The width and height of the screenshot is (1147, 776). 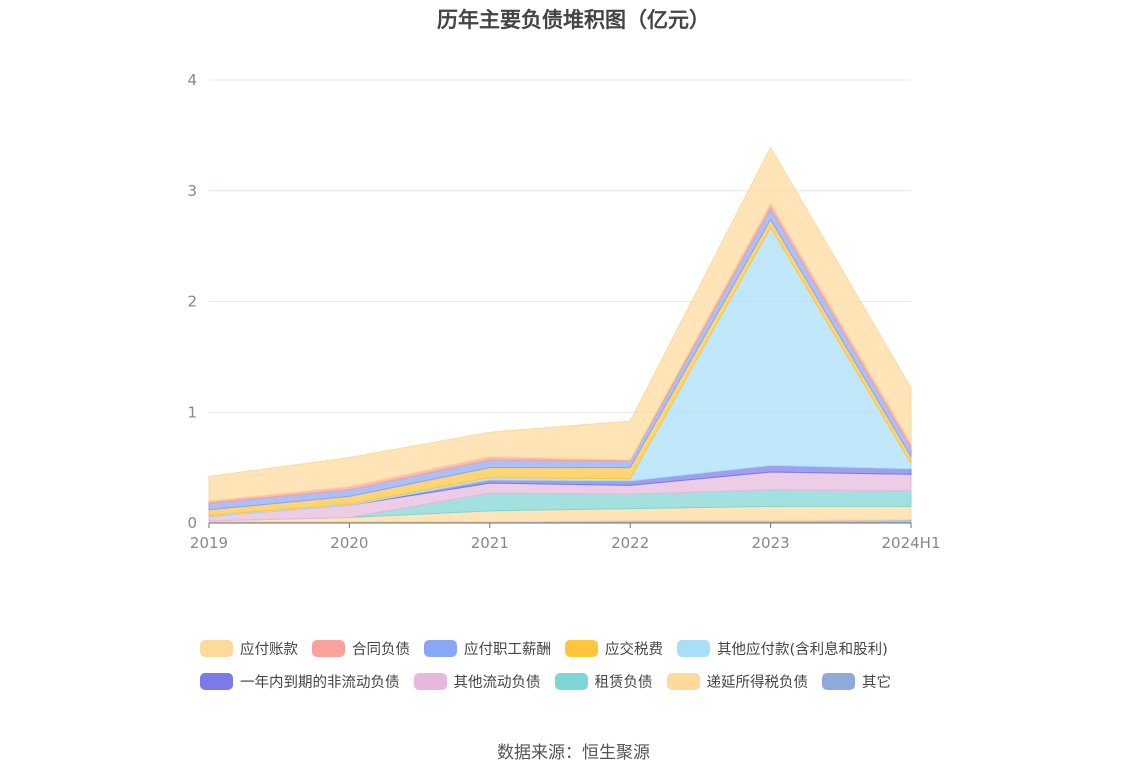 What do you see at coordinates (623, 683) in the screenshot?
I see `legend-label: 租赁负债` at bounding box center [623, 683].